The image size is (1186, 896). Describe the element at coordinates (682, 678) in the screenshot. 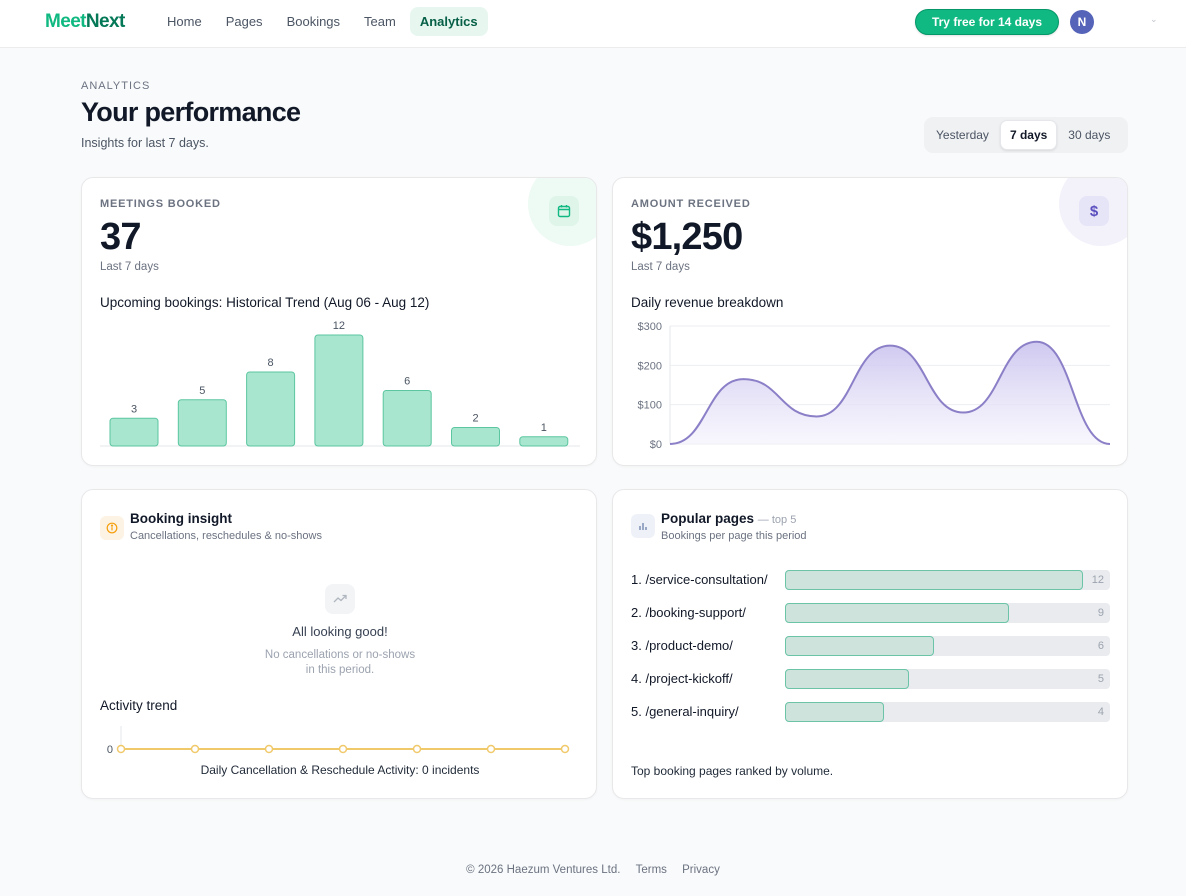

I see `popular-page-label: 4. /project-kickoff/` at that location.